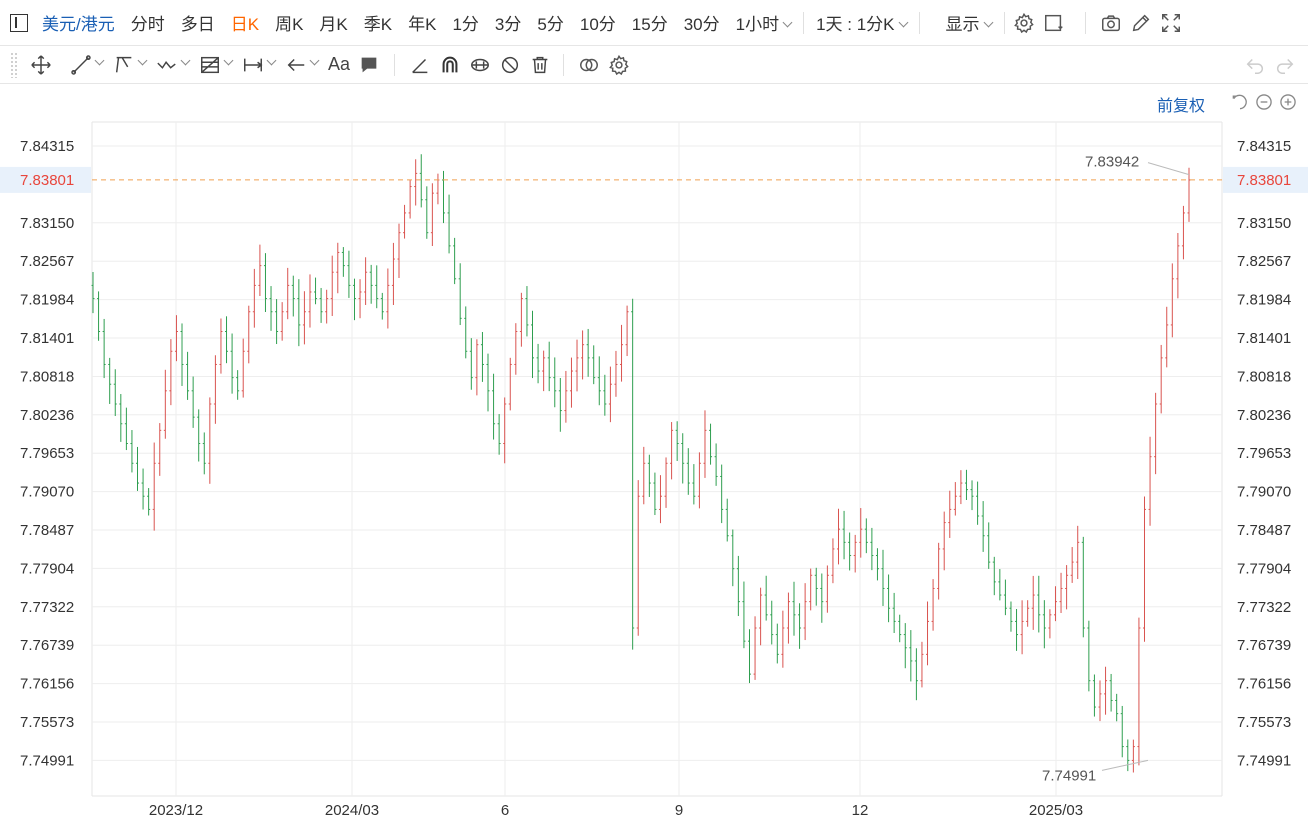 This screenshot has width=1308, height=832. What do you see at coordinates (19, 22) in the screenshot?
I see `sidebar-toggle-icon` at bounding box center [19, 22].